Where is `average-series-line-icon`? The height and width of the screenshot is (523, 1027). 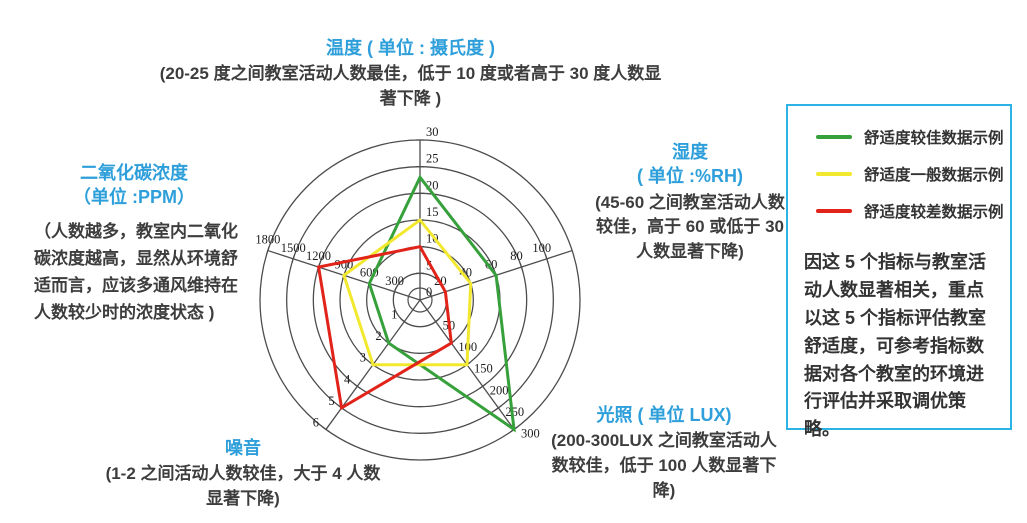
average-series-line-icon is located at coordinates (834, 174).